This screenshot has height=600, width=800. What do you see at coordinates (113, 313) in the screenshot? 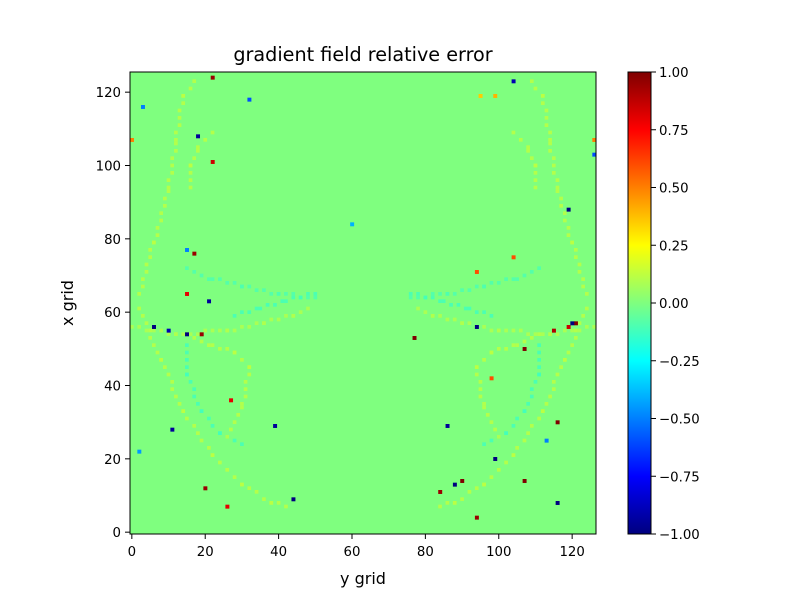
I see `y-axis: 0 20 40 60 80 100 120` at bounding box center [113, 313].